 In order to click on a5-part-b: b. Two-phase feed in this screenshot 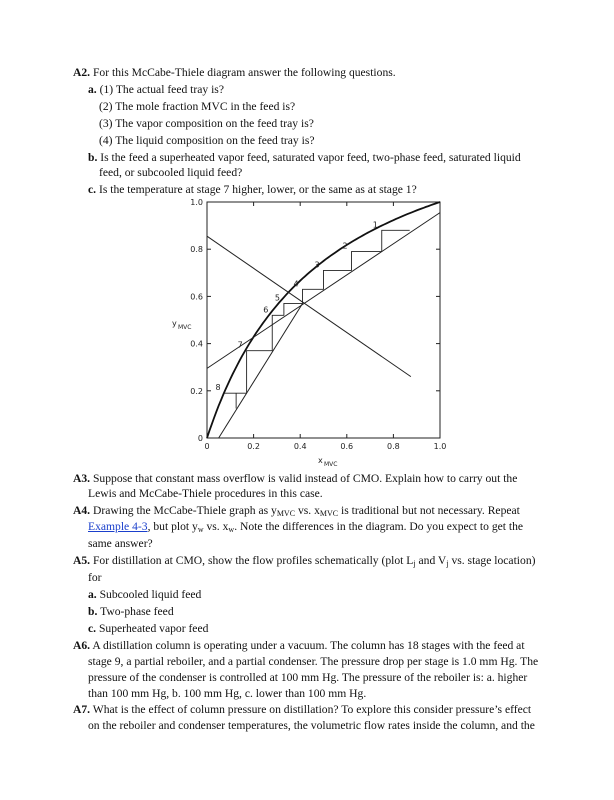, I will do `click(131, 612)`.